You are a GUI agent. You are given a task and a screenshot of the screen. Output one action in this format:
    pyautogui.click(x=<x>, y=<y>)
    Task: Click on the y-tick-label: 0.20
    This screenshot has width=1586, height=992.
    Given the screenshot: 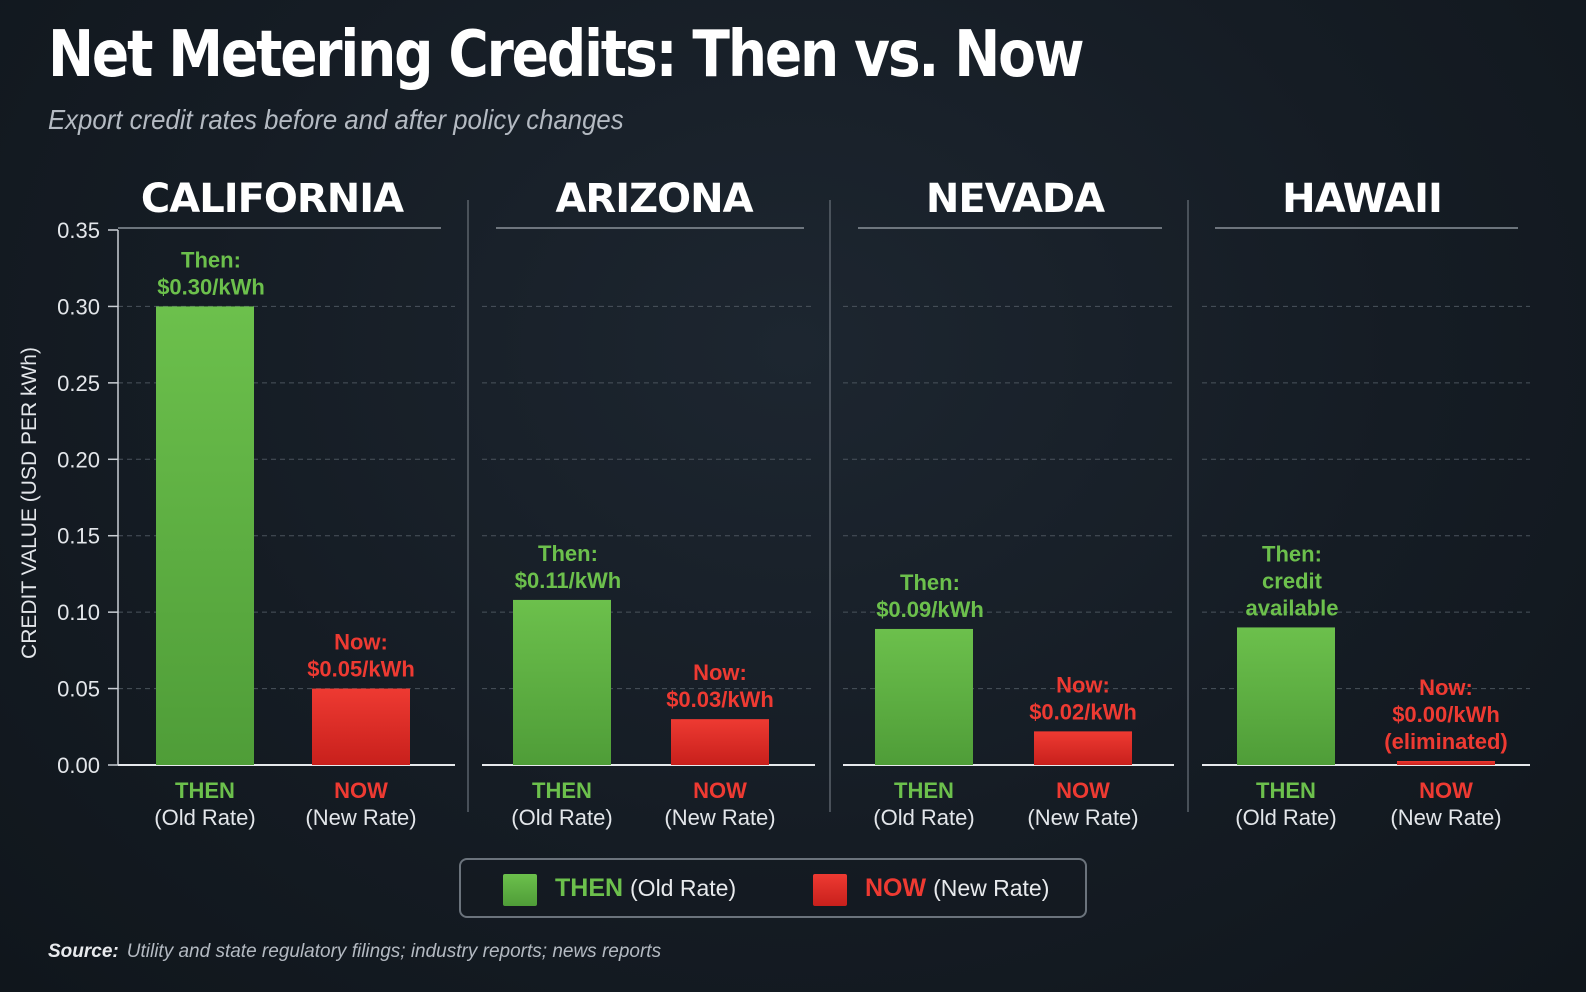 What is the action you would take?
    pyautogui.click(x=78, y=459)
    